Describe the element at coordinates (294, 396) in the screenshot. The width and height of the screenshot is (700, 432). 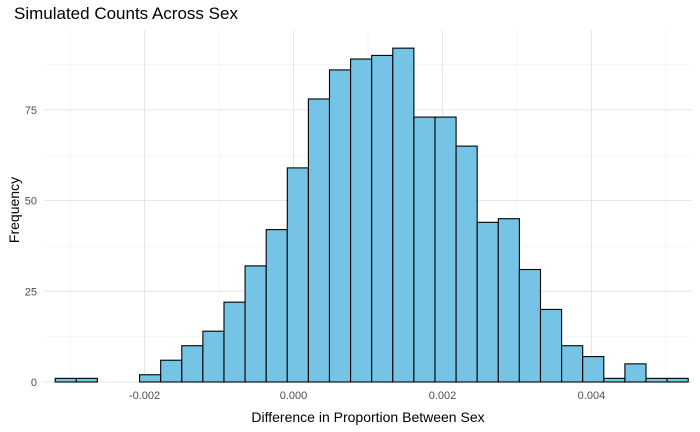
I see `x-tick-label: 0.000` at that location.